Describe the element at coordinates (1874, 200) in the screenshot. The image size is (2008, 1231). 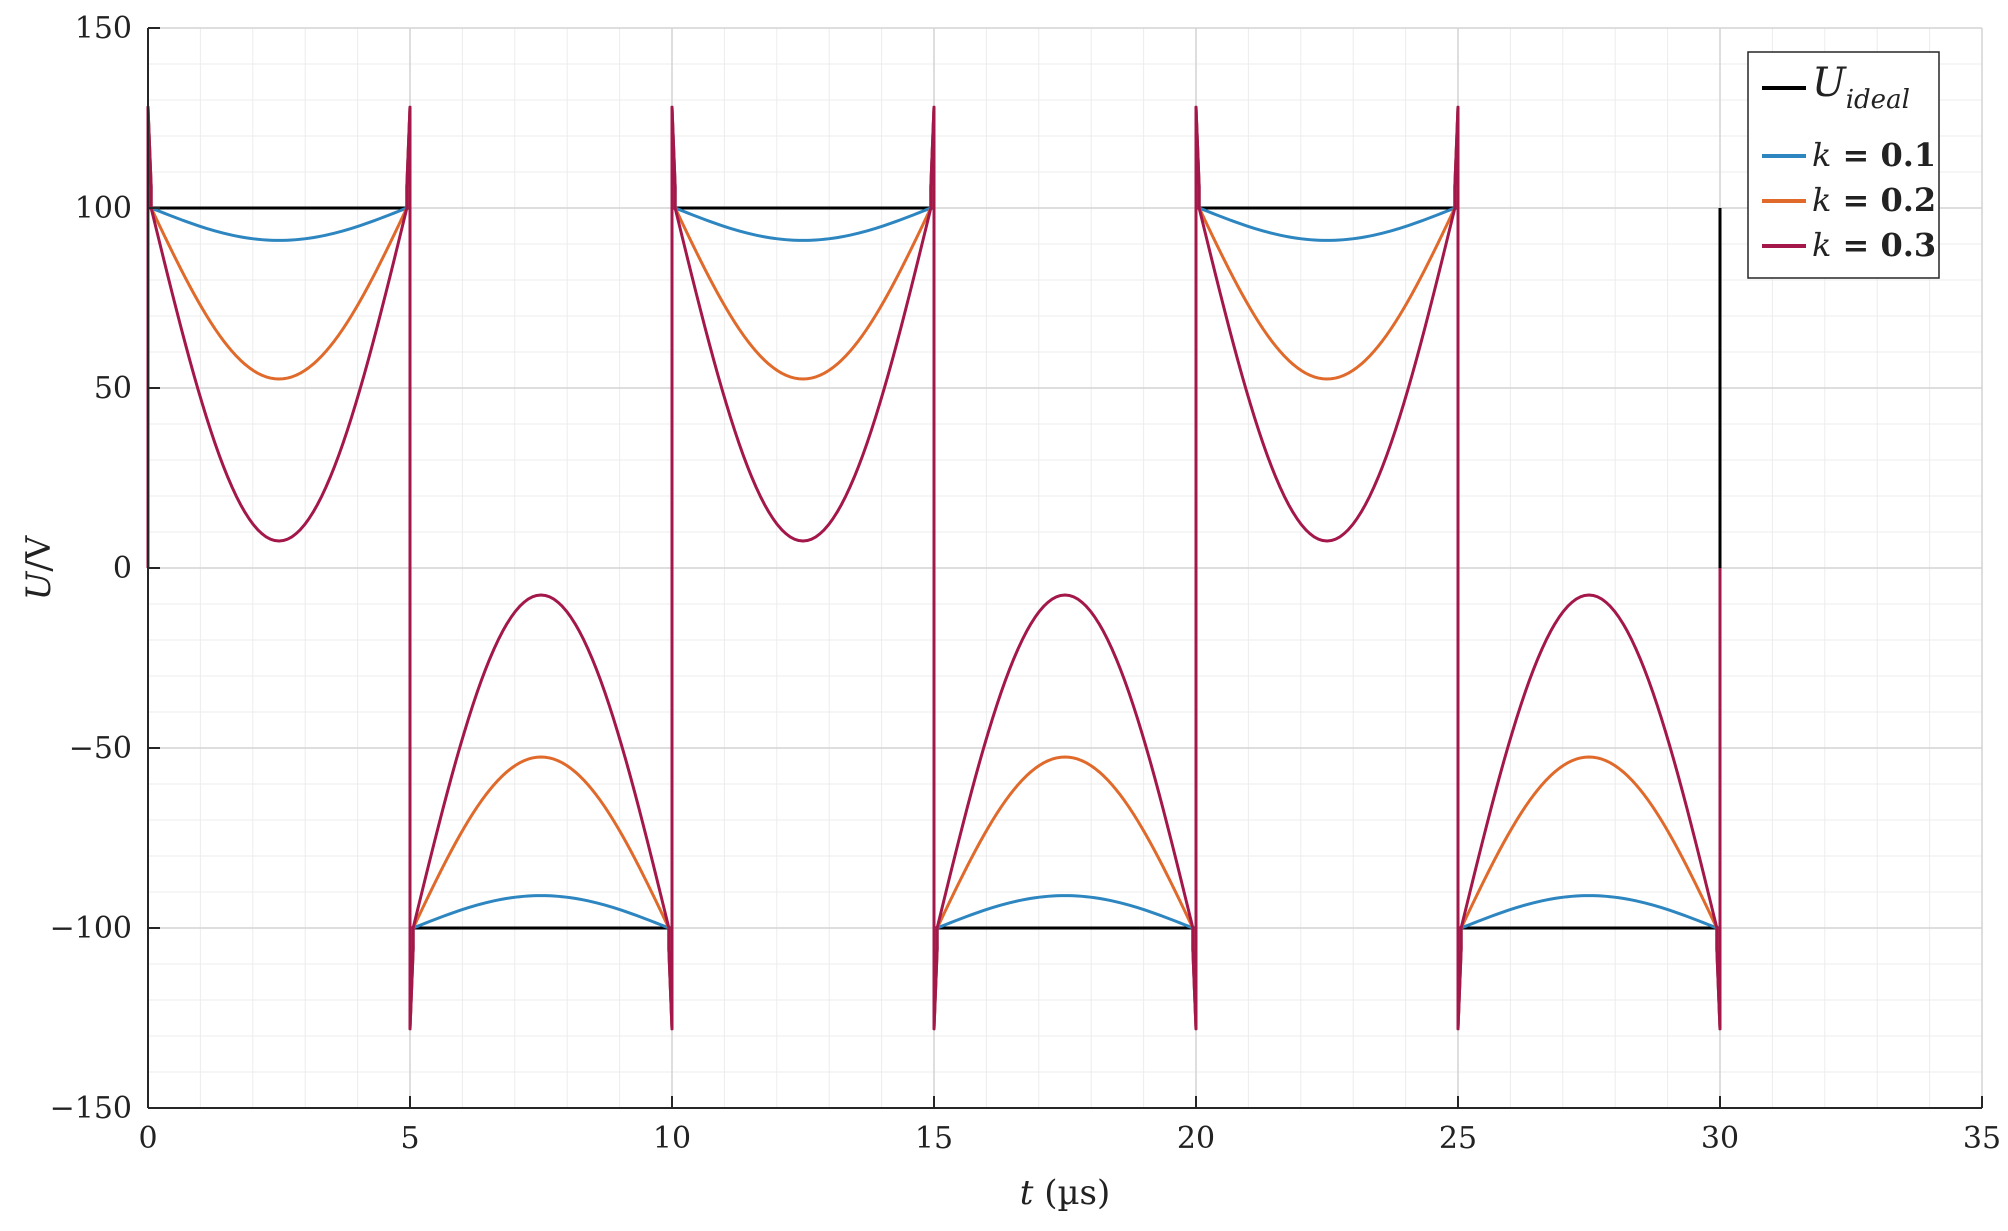
I see `legend-label-k-0.2: k = 0.2` at that location.